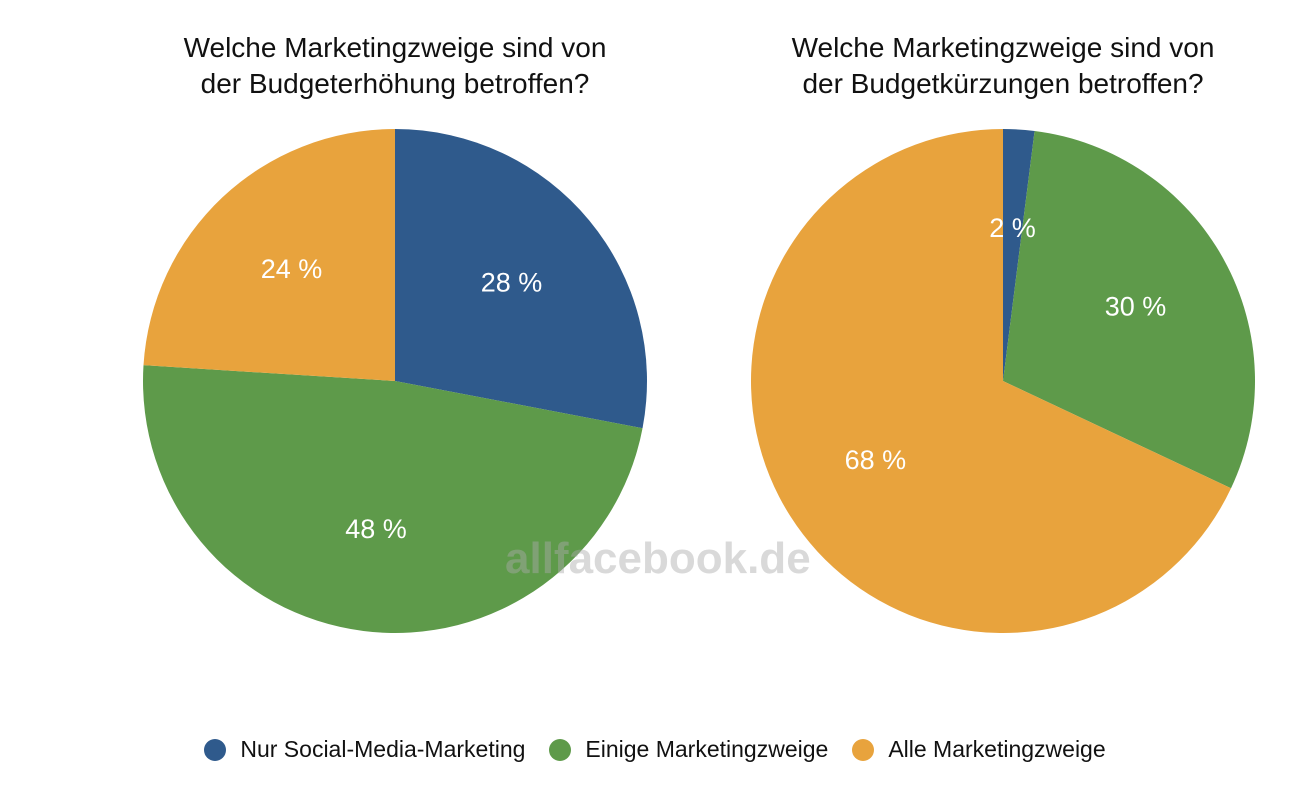 The height and width of the screenshot is (798, 1310). What do you see at coordinates (395, 83) in the screenshot?
I see `chart-title-line-2: der Budgeterhöhung betroffen?` at bounding box center [395, 83].